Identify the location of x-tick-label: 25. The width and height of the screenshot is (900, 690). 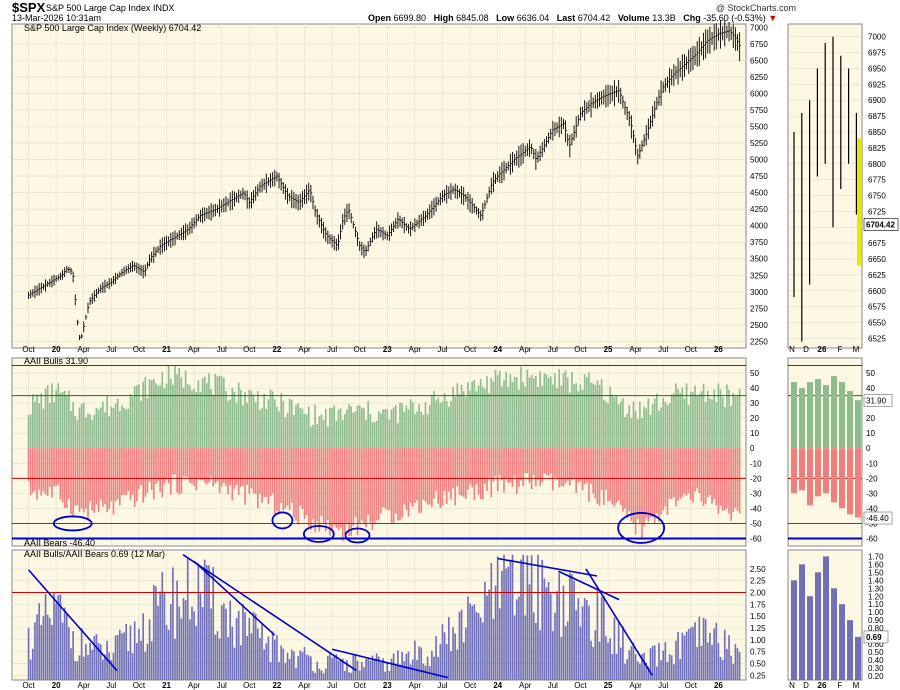
(608, 349).